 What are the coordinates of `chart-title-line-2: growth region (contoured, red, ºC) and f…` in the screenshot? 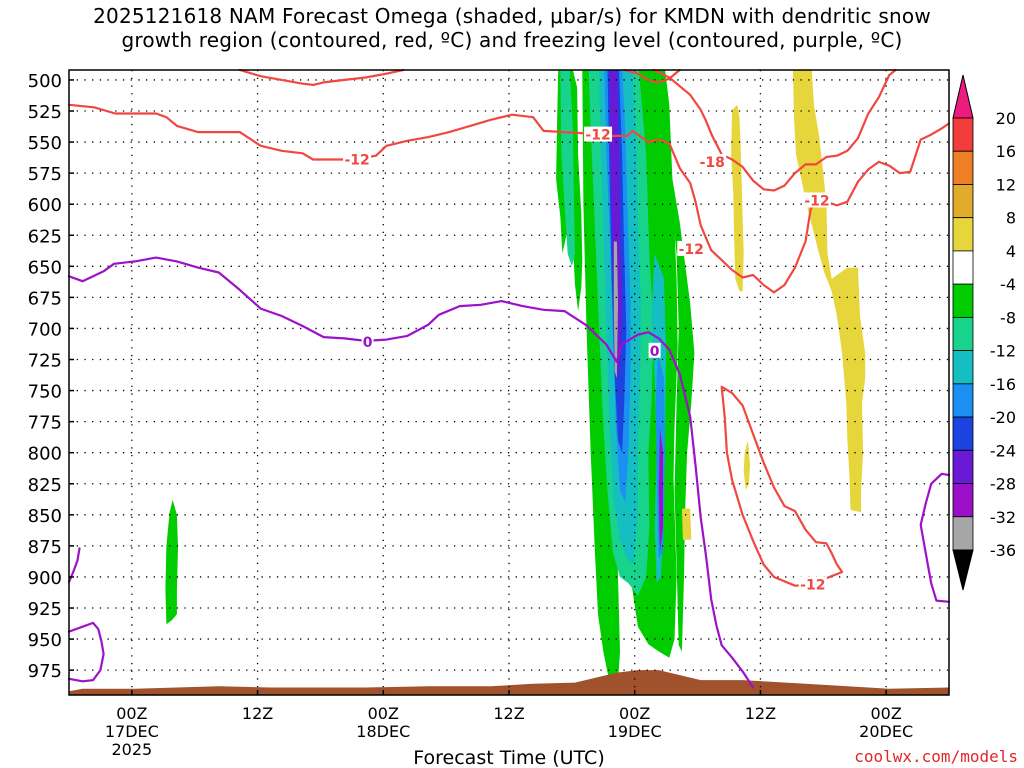 It's located at (512, 40).